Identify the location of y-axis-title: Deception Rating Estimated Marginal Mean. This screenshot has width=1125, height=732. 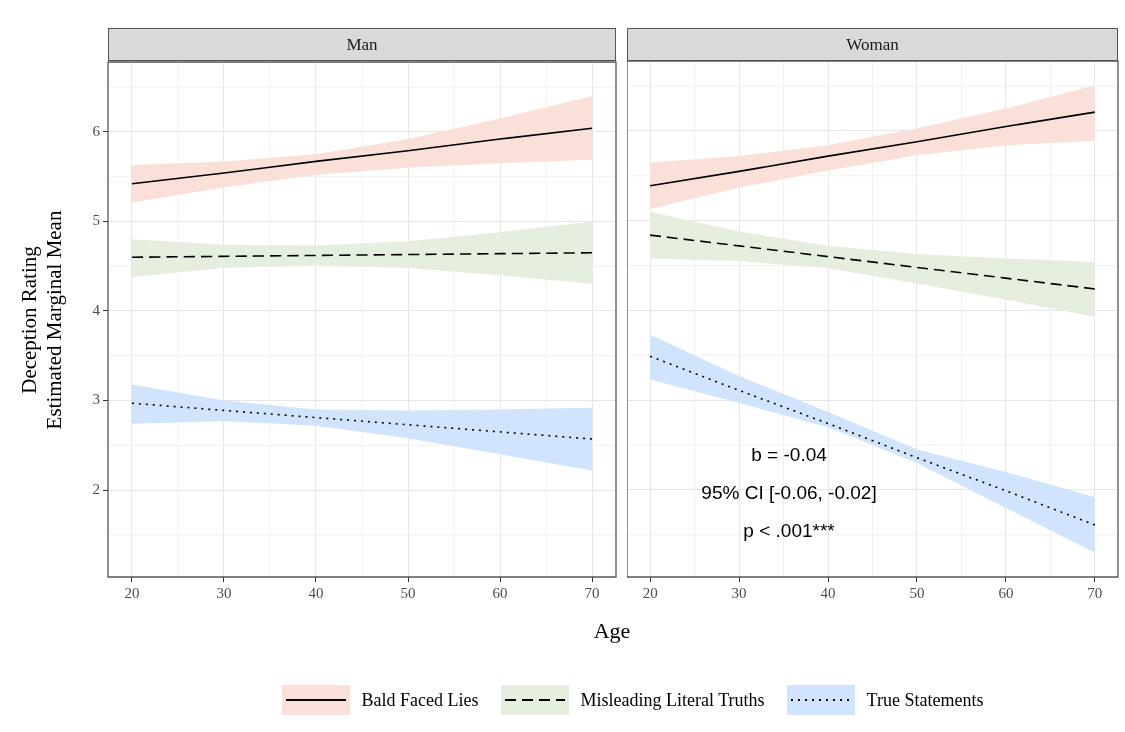
(42, 320).